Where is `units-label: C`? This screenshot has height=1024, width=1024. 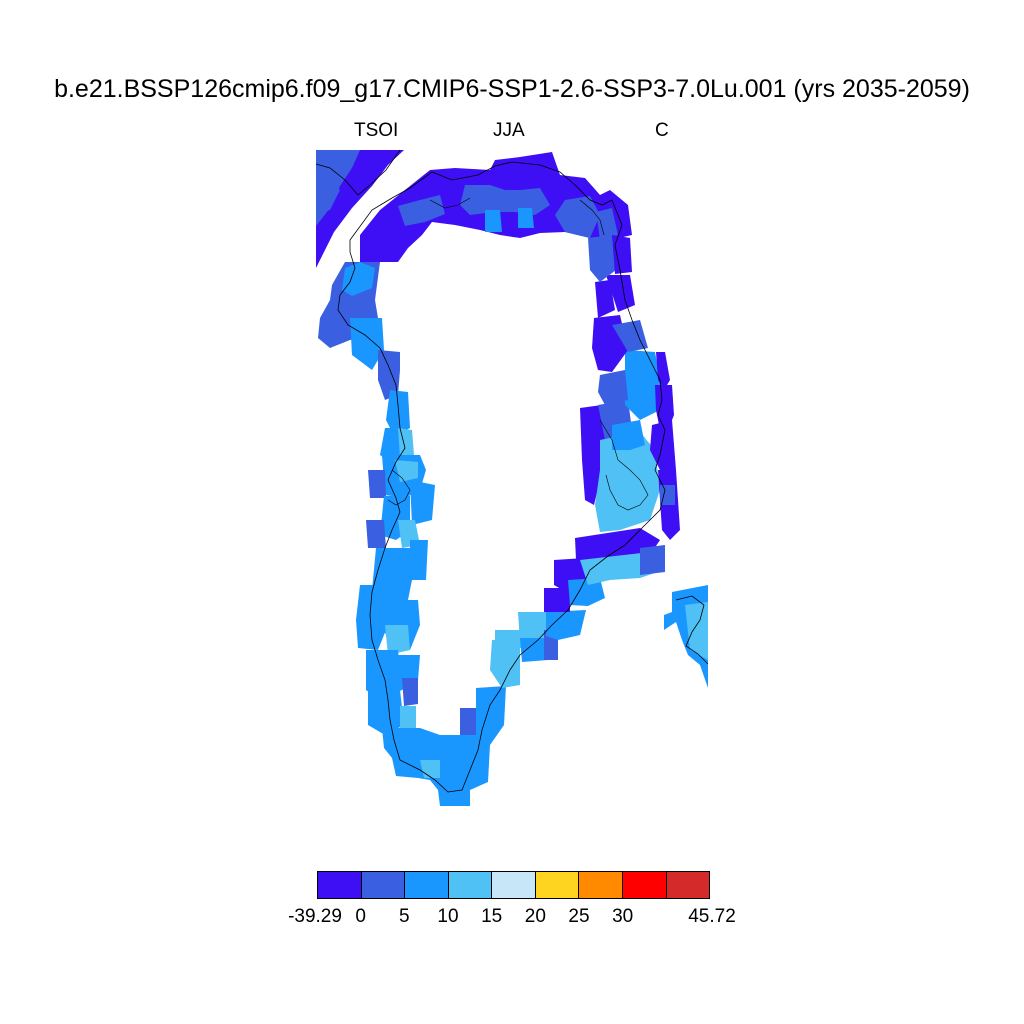
units-label: C is located at coordinates (662, 130).